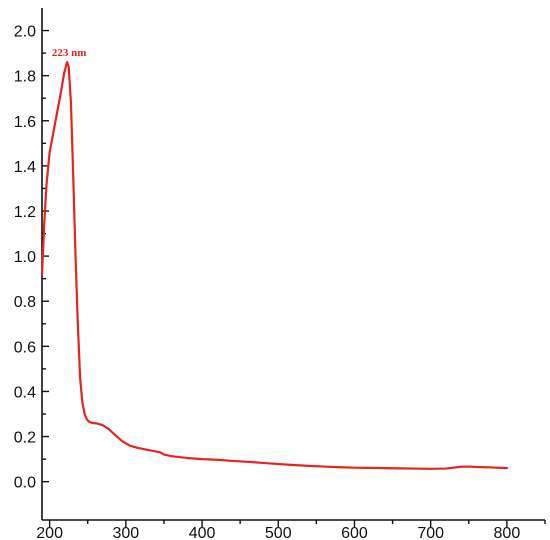 This screenshot has width=550, height=540. Describe the element at coordinates (25, 302) in the screenshot. I see `y-tick-label: 0.8` at that location.